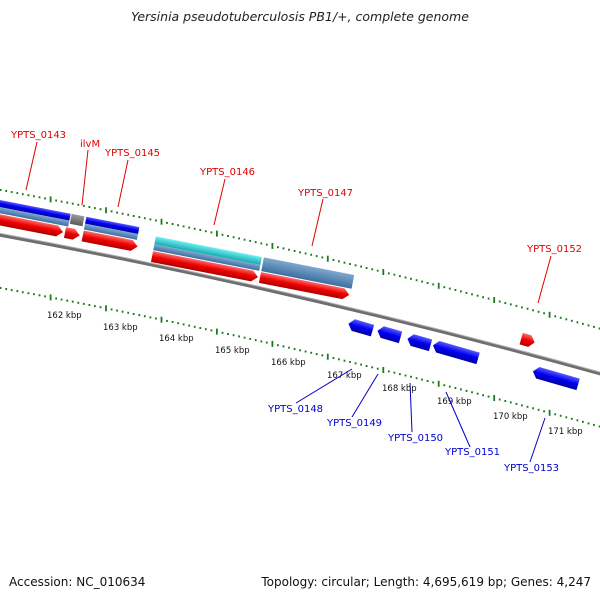 The width and height of the screenshot is (600, 605). I want to click on cds-ilvm-grey, so click(77, 220).